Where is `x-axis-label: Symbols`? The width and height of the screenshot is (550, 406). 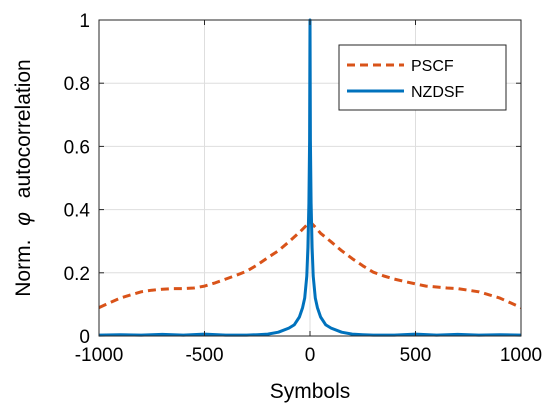 x-axis-label: Symbols is located at coordinates (310, 391).